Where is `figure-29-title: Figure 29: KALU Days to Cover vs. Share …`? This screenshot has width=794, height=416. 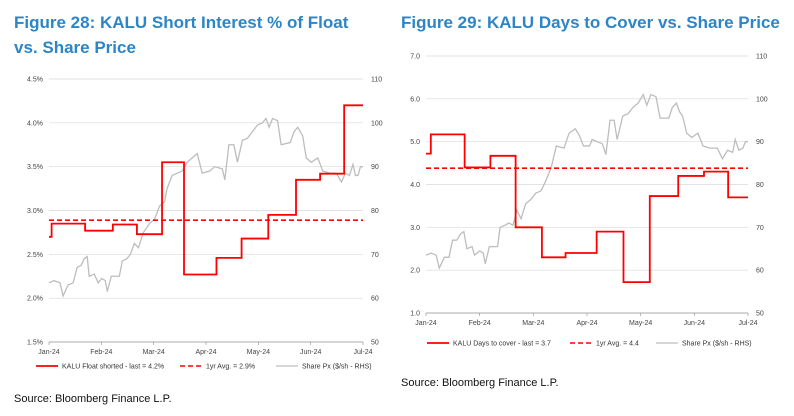
figure-29-title: Figure 29: KALU Days to Cover vs. Share … is located at coordinates (590, 22).